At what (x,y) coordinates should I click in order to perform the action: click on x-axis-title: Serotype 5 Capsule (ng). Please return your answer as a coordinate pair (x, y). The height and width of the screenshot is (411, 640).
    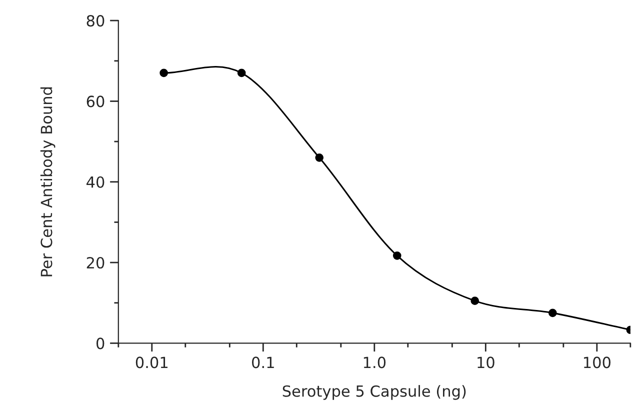
    Looking at the image, I should click on (374, 392).